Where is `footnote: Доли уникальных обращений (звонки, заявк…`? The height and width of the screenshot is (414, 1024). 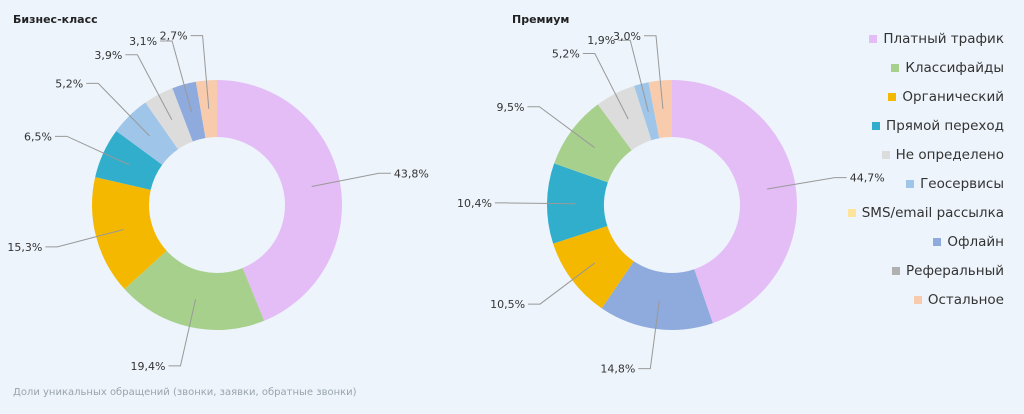 footnote: Доли уникальных обращений (звонки, заявк… is located at coordinates (185, 392).